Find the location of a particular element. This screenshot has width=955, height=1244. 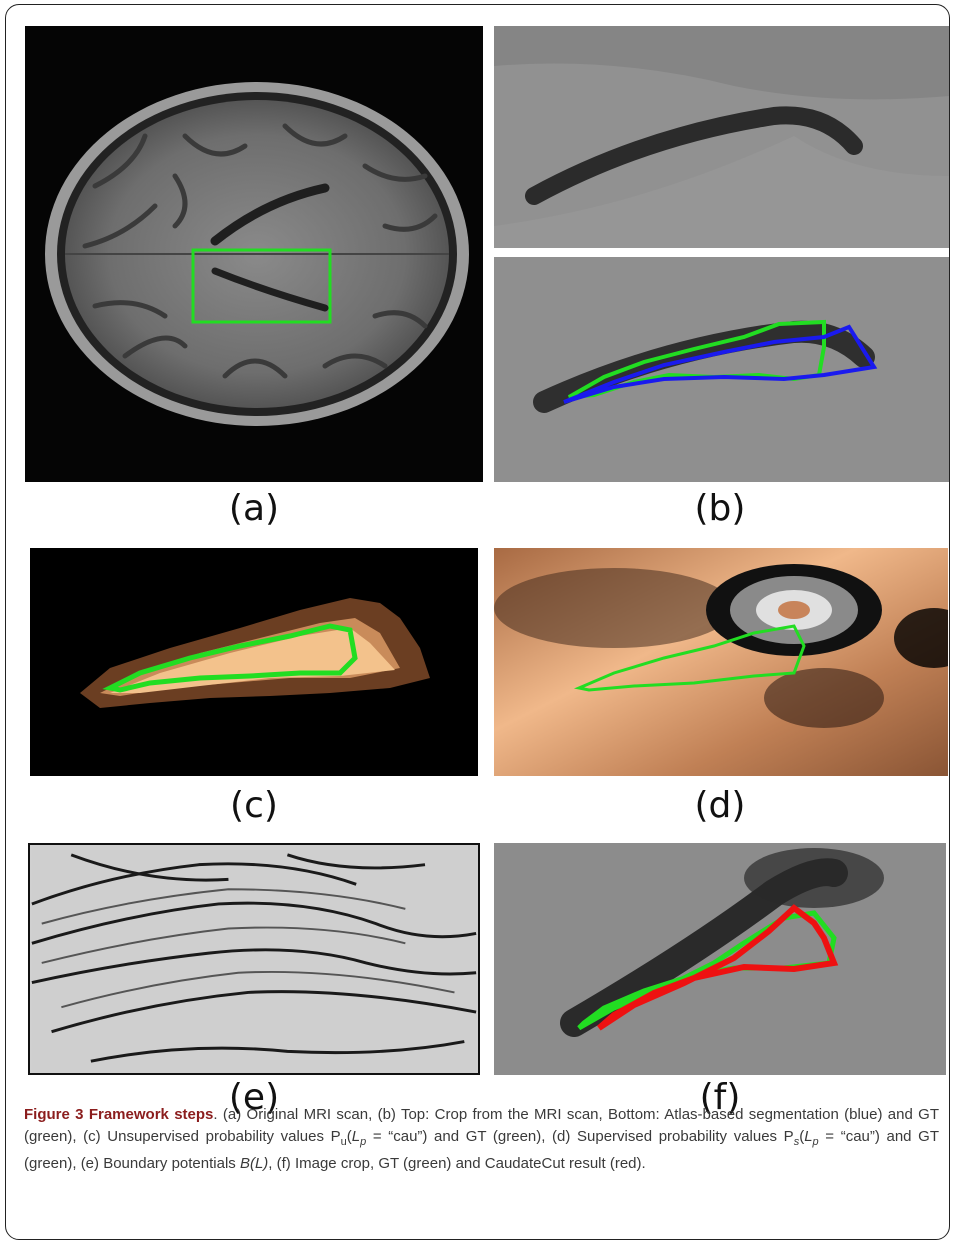

caption-text-2: ( is located at coordinates (349, 1136).